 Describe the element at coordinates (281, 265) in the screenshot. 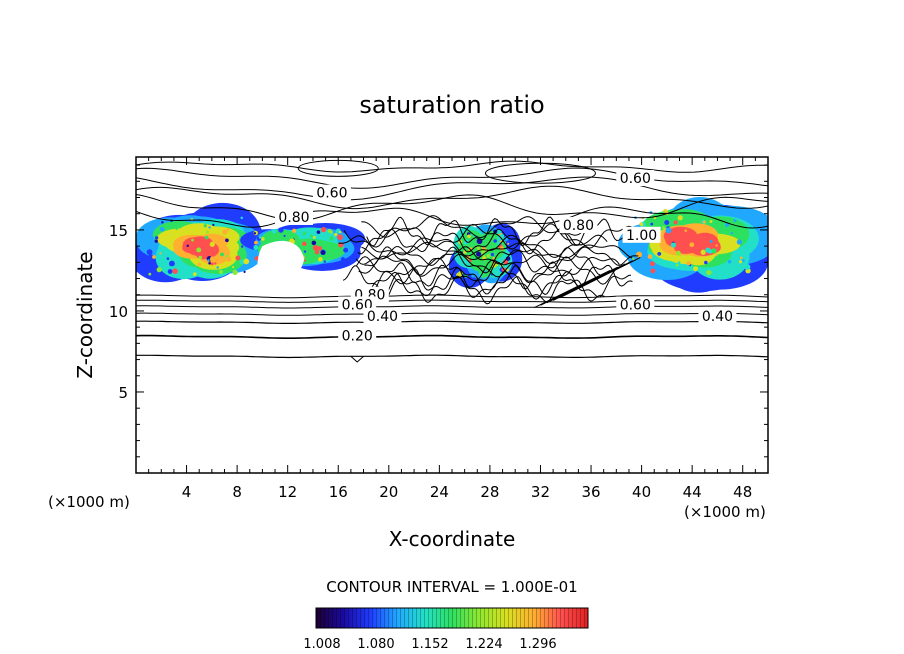

I see `subsaturated-hole` at that location.